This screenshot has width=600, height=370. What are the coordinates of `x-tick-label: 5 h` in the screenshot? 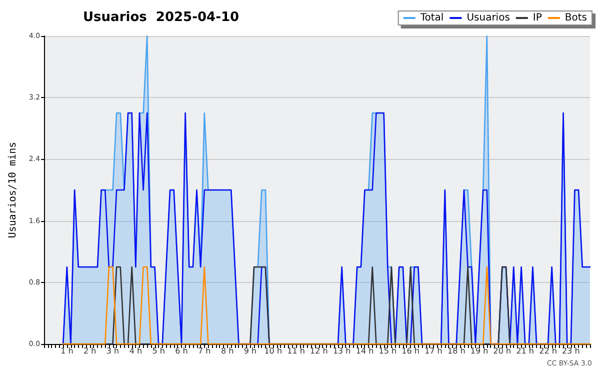 It's located at (158, 351).